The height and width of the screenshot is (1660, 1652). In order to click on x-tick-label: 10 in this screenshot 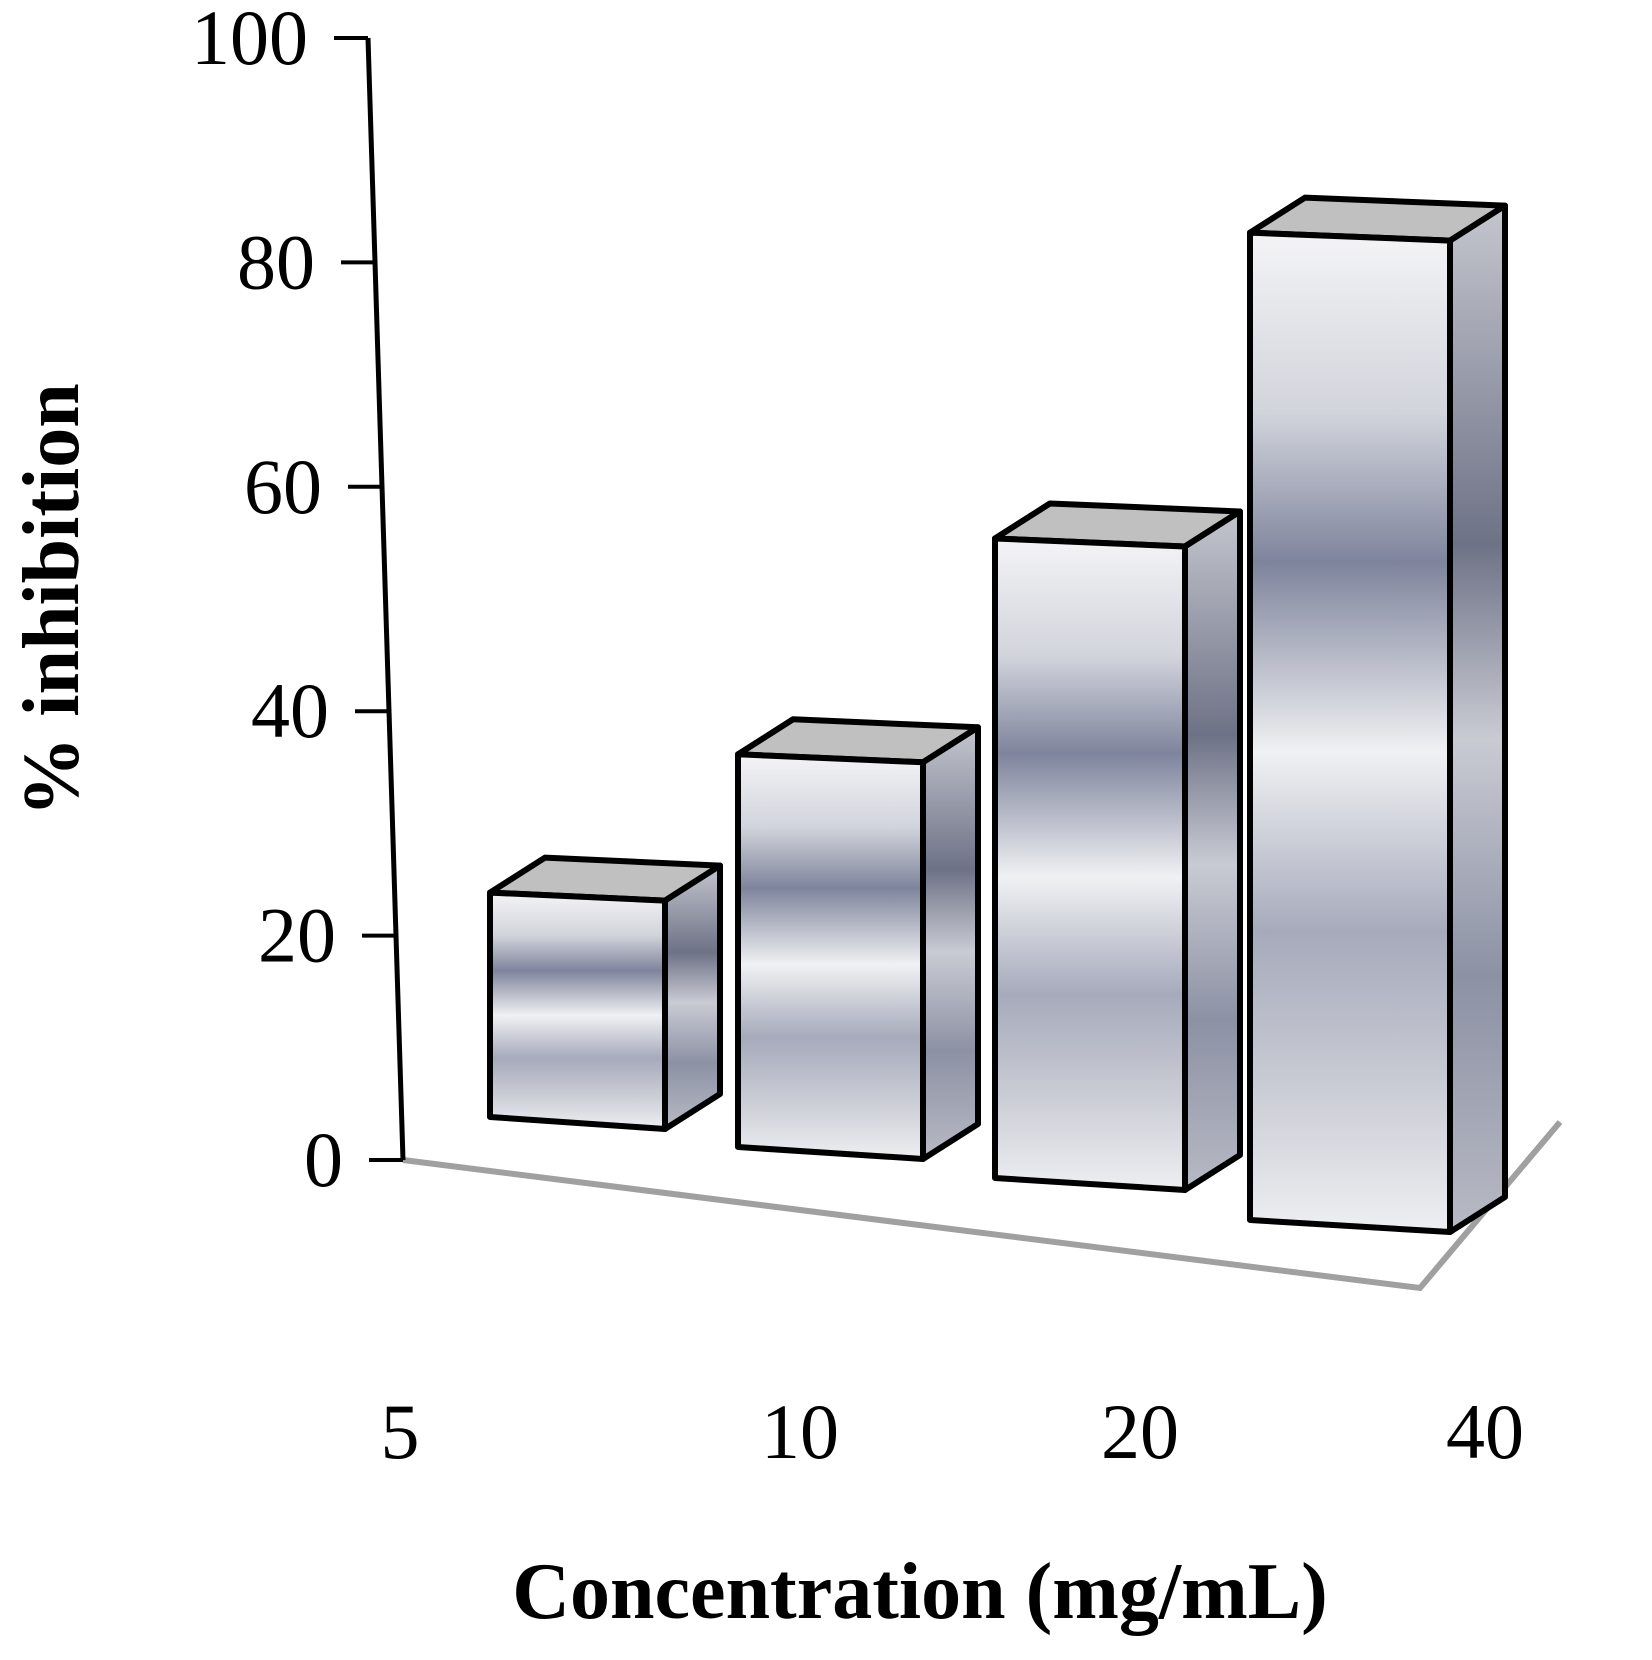, I will do `click(800, 1431)`.